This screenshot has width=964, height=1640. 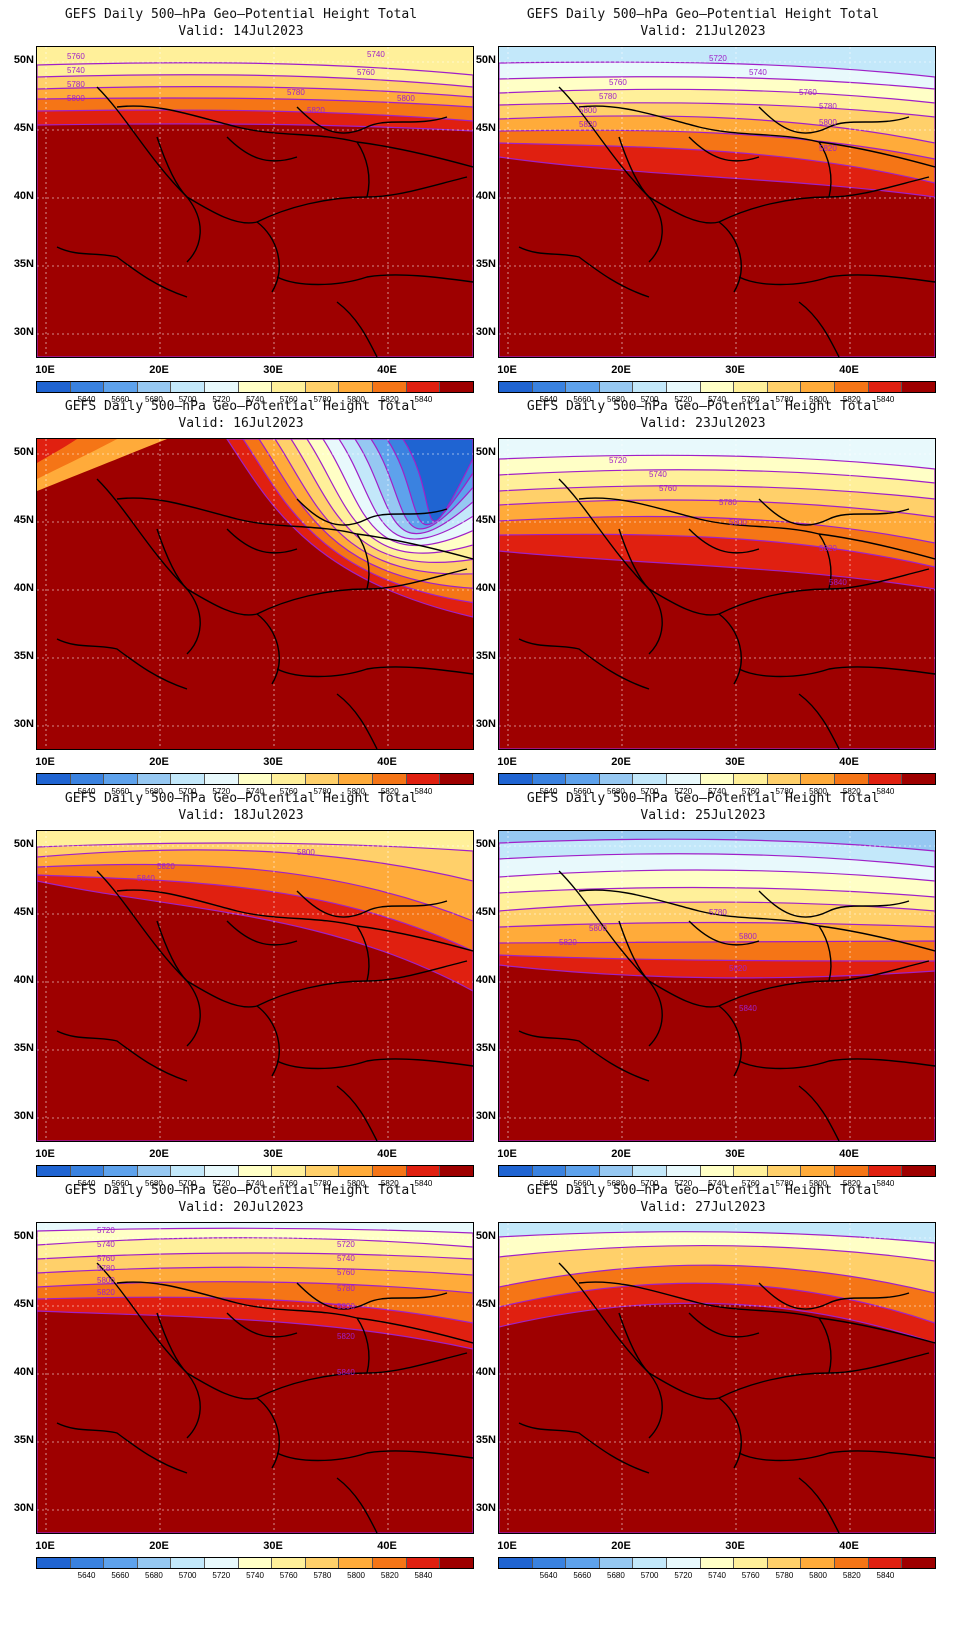 What do you see at coordinates (322, 1183) in the screenshot?
I see `colorbar-label: 5780` at bounding box center [322, 1183].